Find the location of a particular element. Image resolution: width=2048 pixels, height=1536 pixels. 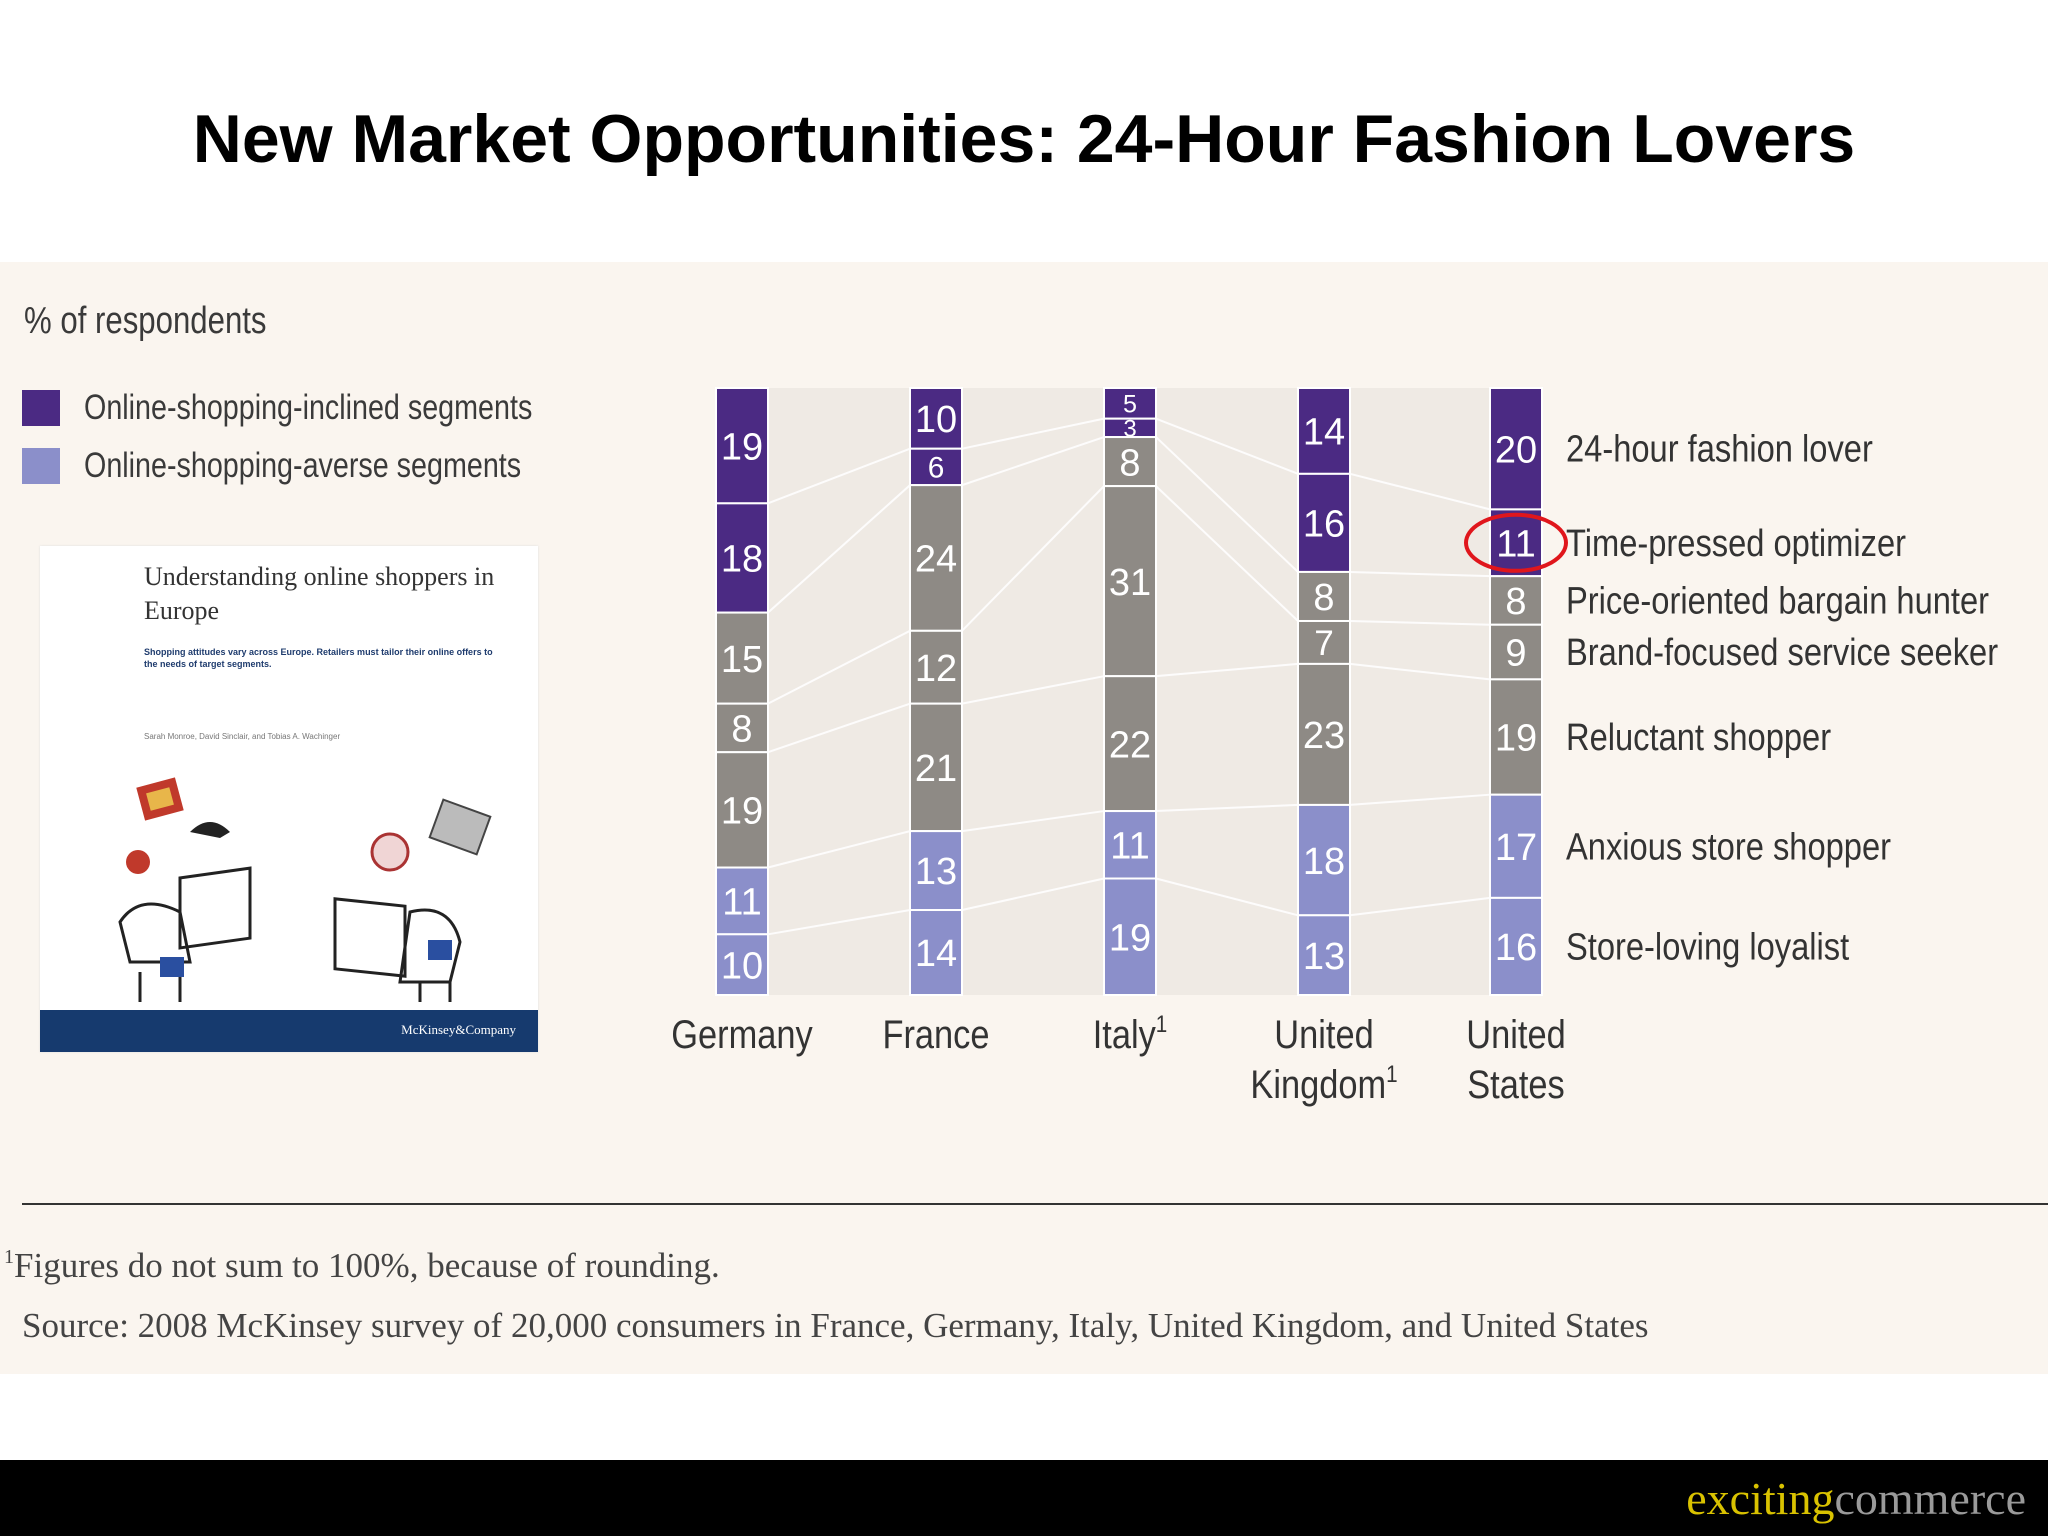

bar-segment-united-kingdom-store-loving-loyalist is located at coordinates (1324, 955).